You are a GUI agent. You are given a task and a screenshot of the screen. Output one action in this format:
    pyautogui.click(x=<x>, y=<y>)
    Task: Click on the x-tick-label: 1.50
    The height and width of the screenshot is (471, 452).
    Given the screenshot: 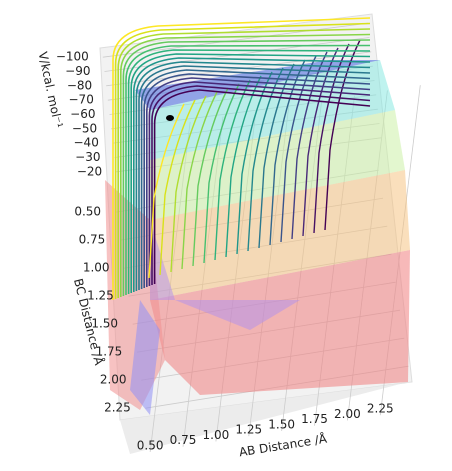 What is the action you would take?
    pyautogui.click(x=281, y=424)
    